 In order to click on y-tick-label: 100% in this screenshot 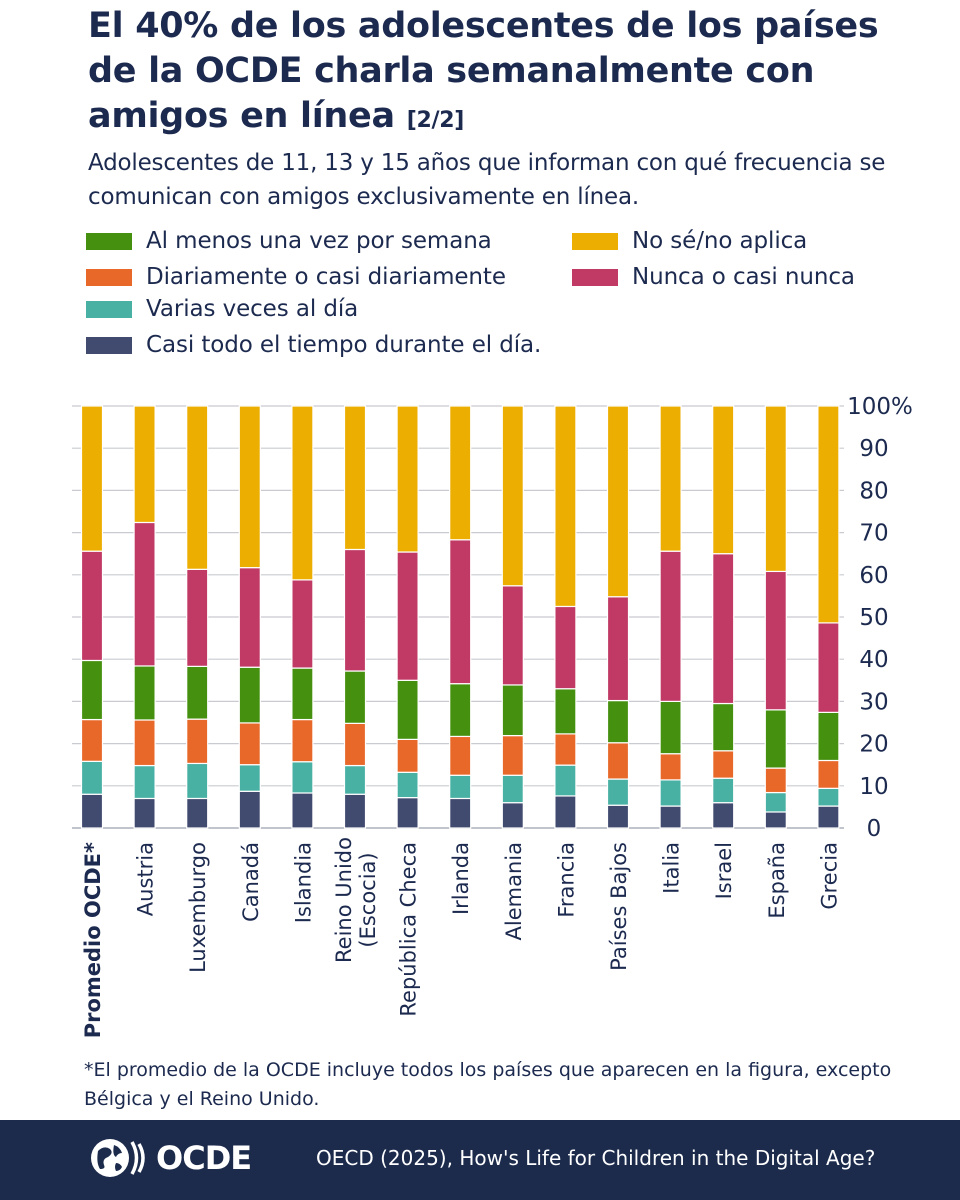, I will do `click(880, 407)`.